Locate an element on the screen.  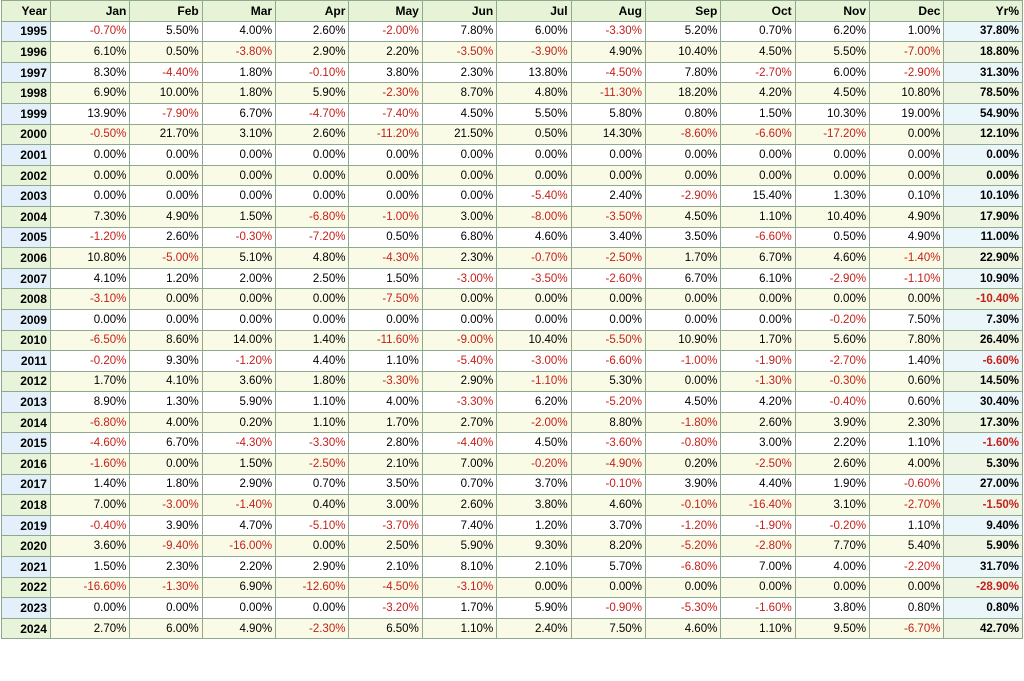
monthly-return-cell: -2.90% is located at coordinates (907, 72).